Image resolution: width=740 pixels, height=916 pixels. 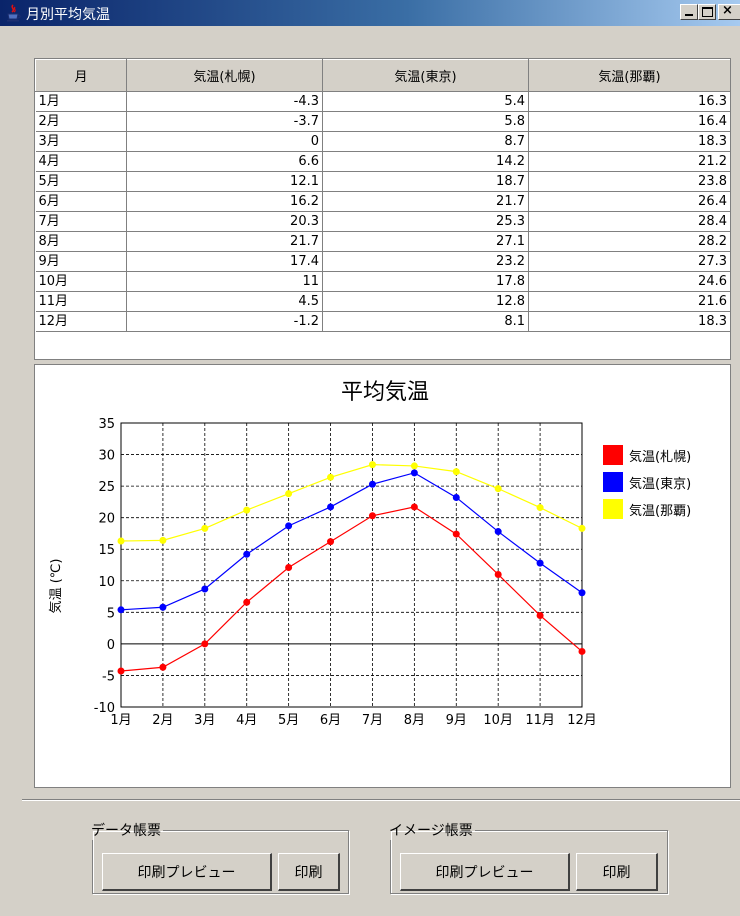 I want to click on temperature-cell: -1.2, so click(x=224, y=321).